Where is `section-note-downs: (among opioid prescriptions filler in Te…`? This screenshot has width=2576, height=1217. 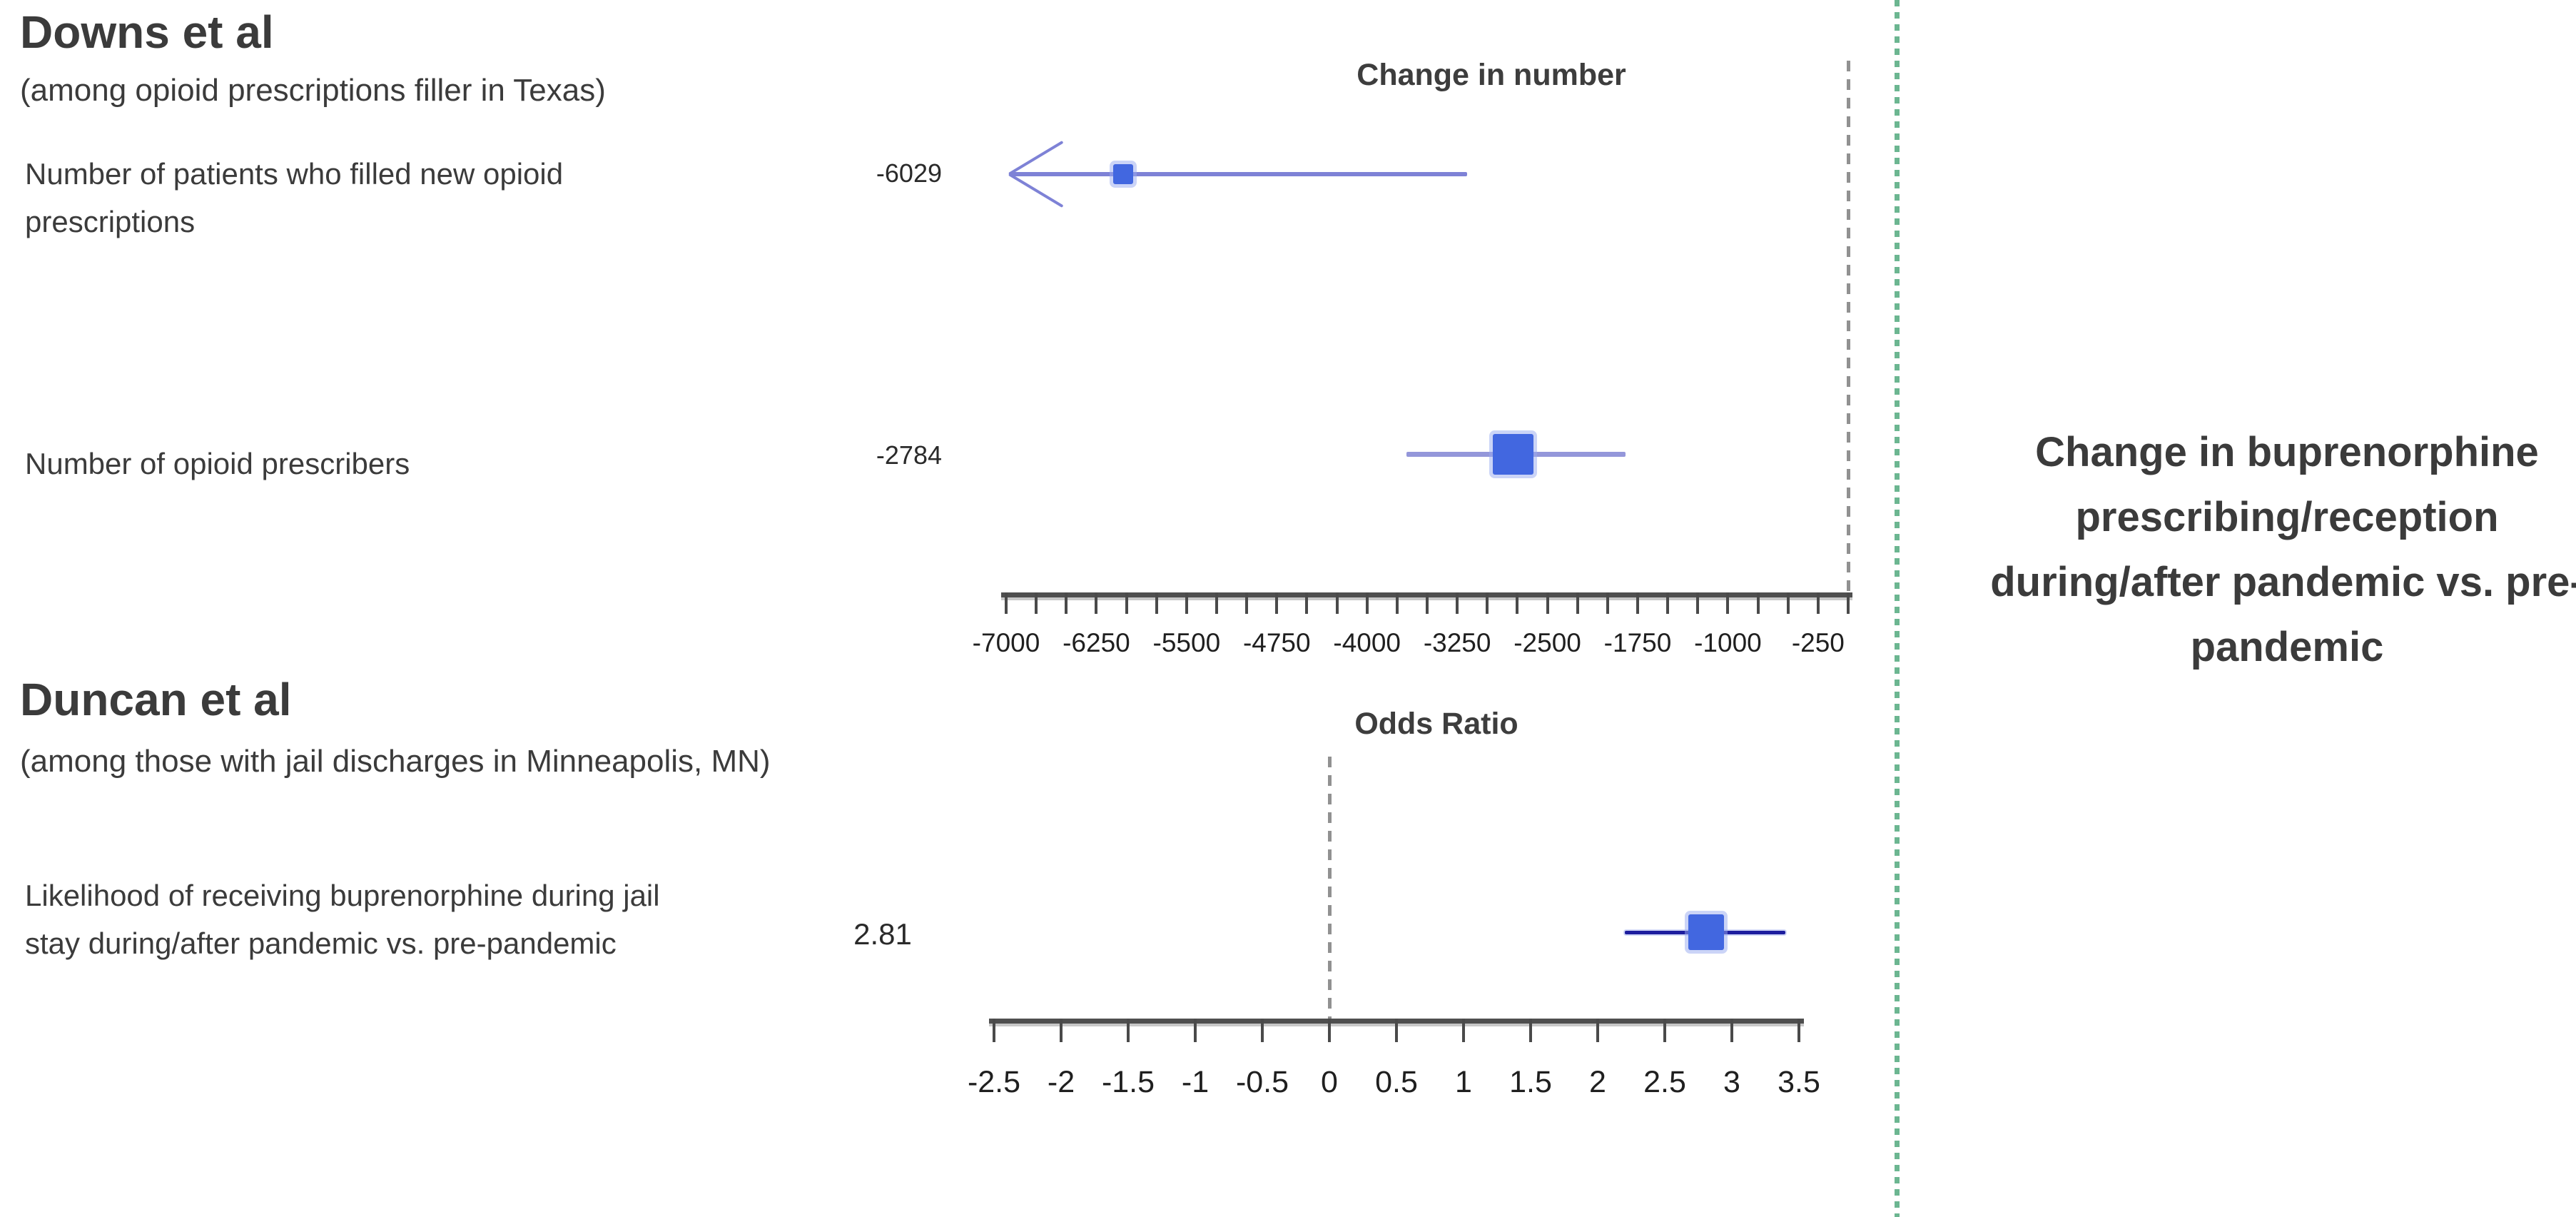
section-note-downs: (among opioid prescriptions filler in Te… is located at coordinates (313, 90).